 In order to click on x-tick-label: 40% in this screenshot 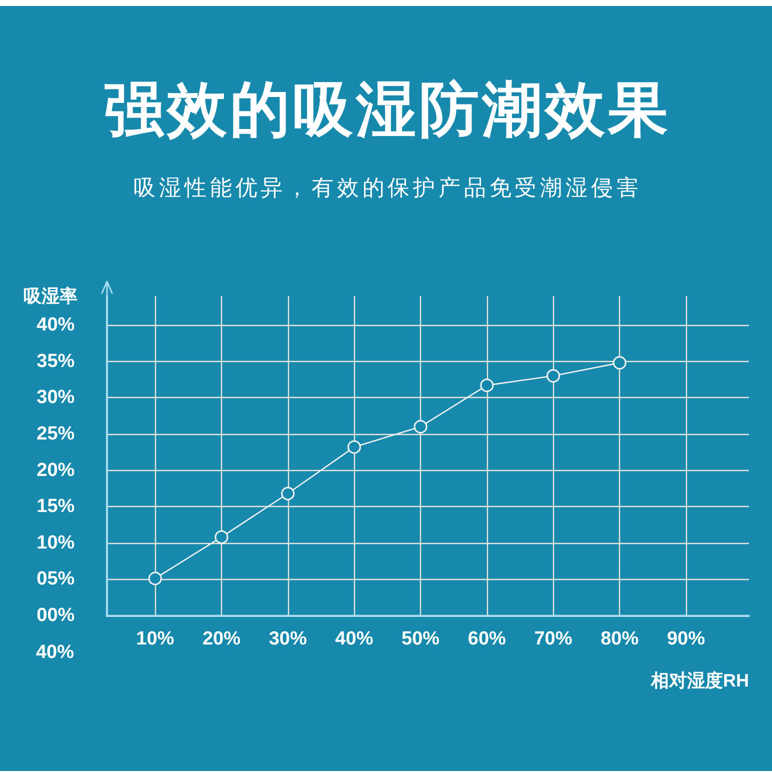, I will do `click(354, 639)`.